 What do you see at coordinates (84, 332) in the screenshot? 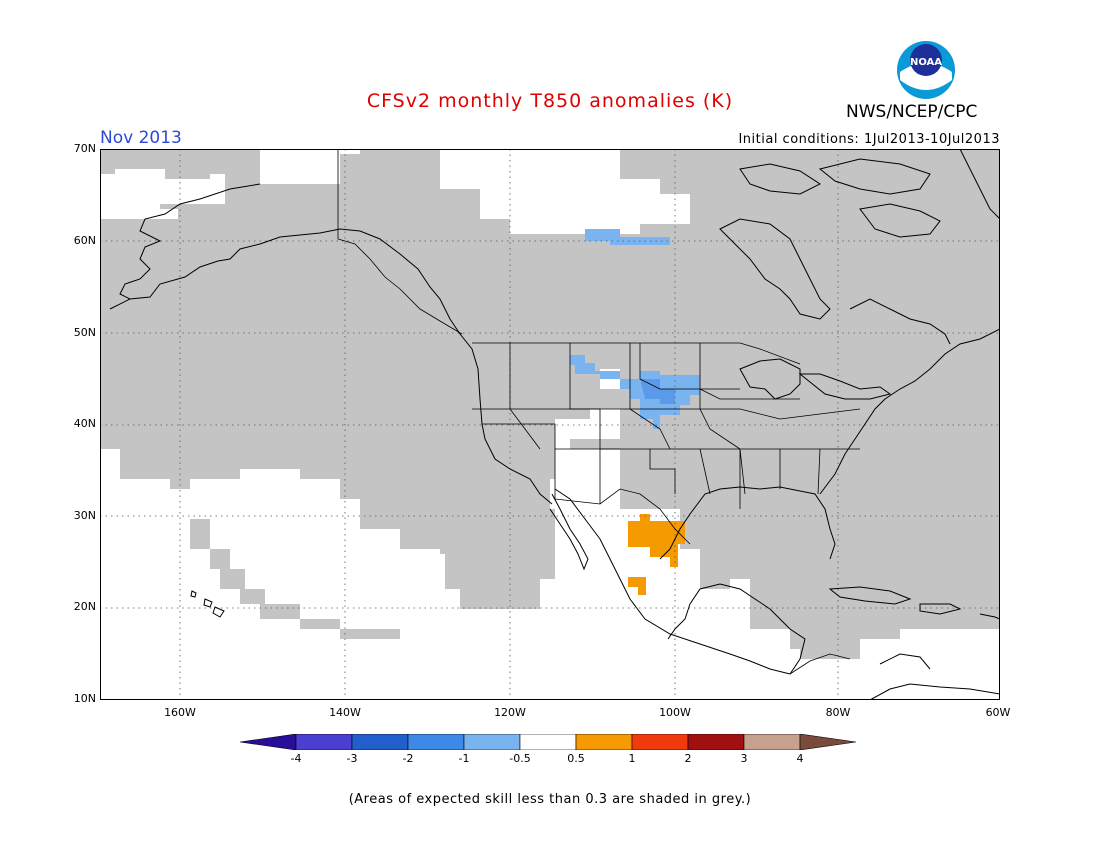
I see `lat-label: 50N` at bounding box center [84, 332].